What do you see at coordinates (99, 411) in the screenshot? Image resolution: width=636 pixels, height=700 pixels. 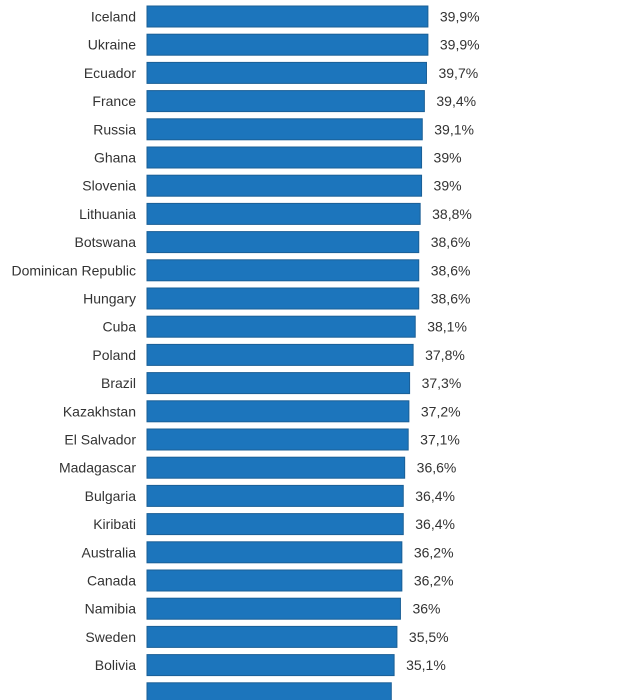 I see `category-label: Kazakhstan` at bounding box center [99, 411].